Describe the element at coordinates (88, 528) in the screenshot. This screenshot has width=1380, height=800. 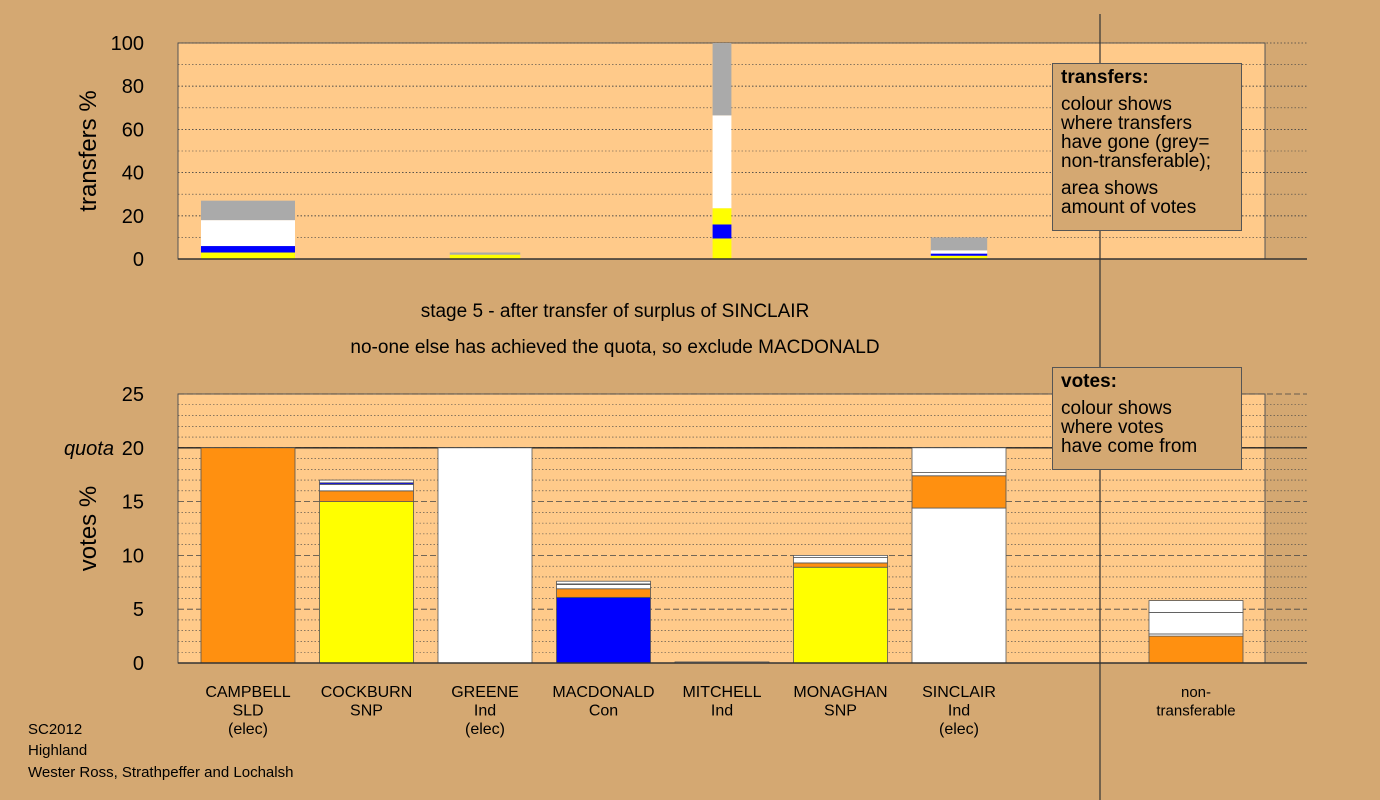
I see `votes-axis-label: votes %` at that location.